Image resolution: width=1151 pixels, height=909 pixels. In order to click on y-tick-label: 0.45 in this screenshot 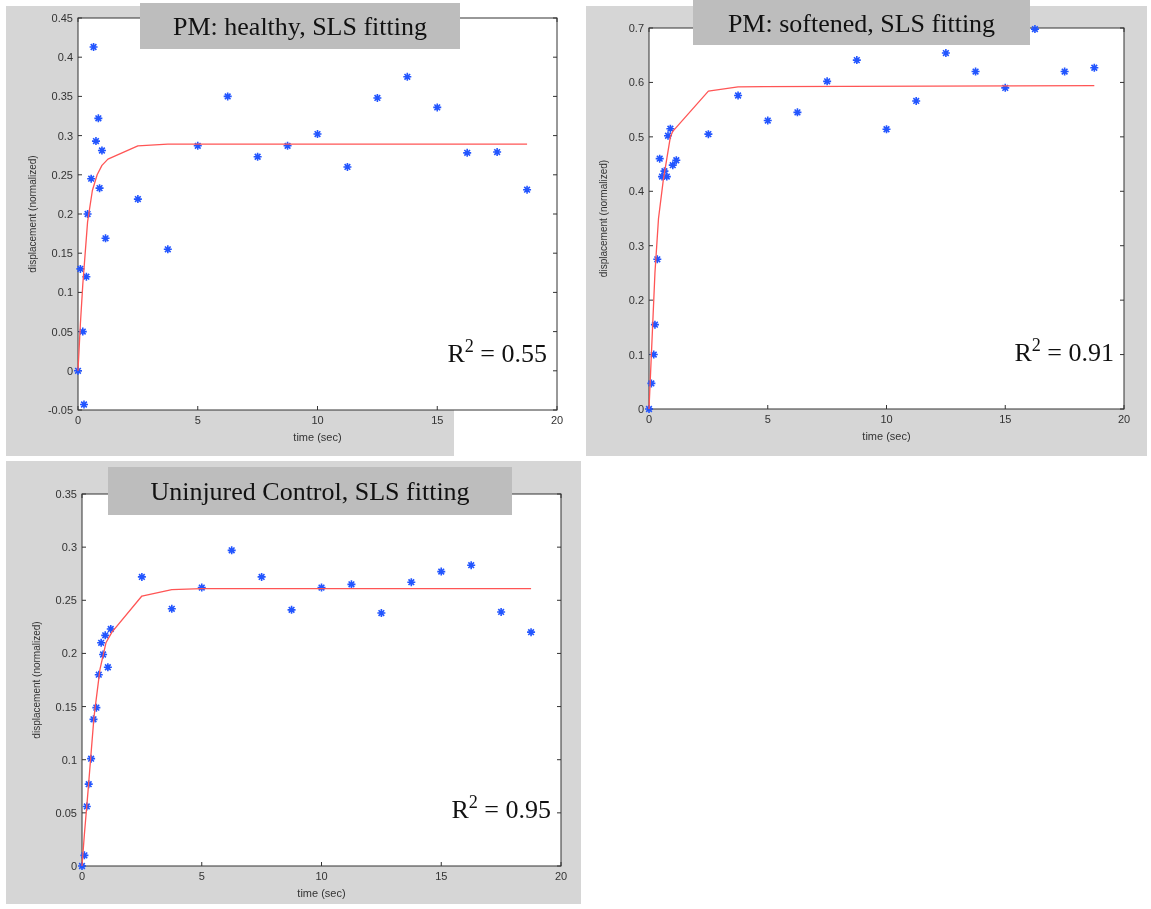, I will do `click(62, 18)`.